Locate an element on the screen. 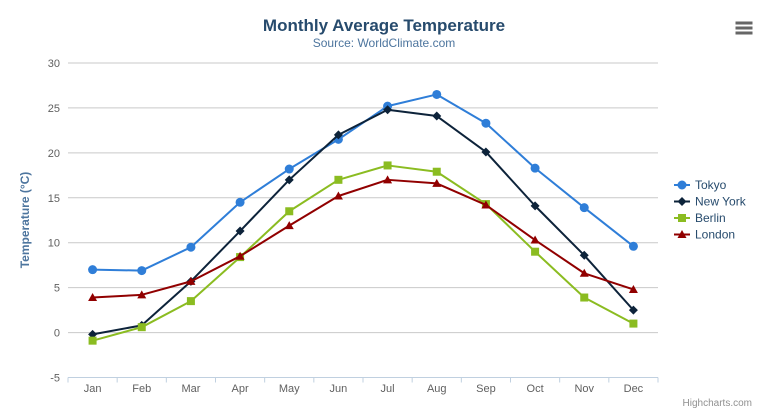 This screenshot has width=769, height=416. x-axis-tick-label: Jun is located at coordinates (339, 389).